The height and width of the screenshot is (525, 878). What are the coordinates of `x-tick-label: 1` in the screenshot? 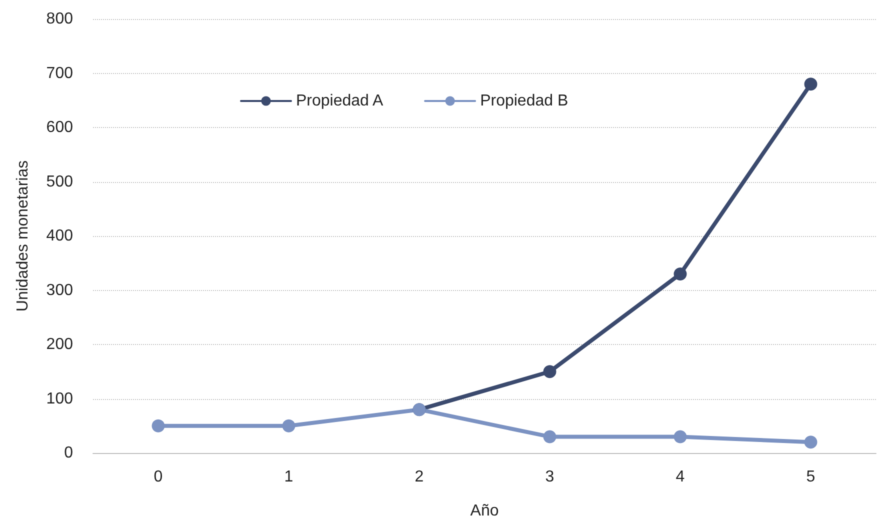 It's located at (289, 477).